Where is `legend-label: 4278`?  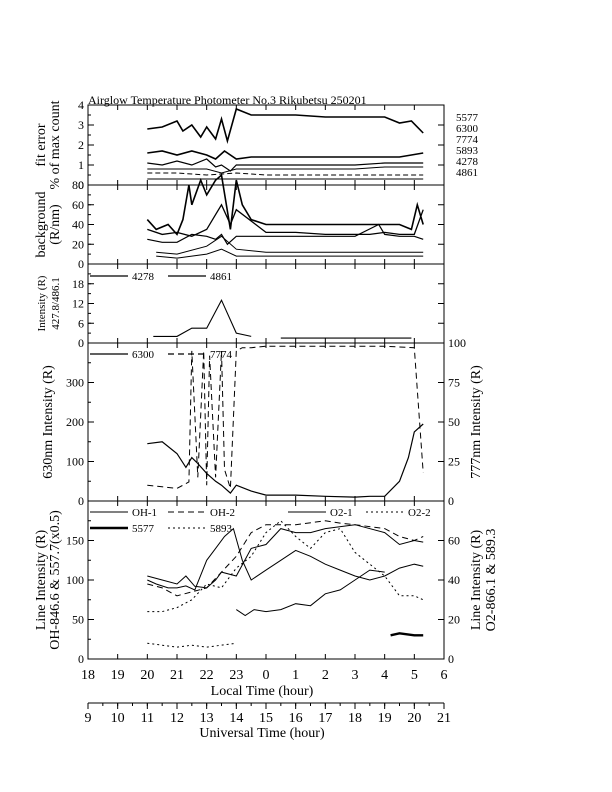
legend-label: 4278 is located at coordinates (143, 277).